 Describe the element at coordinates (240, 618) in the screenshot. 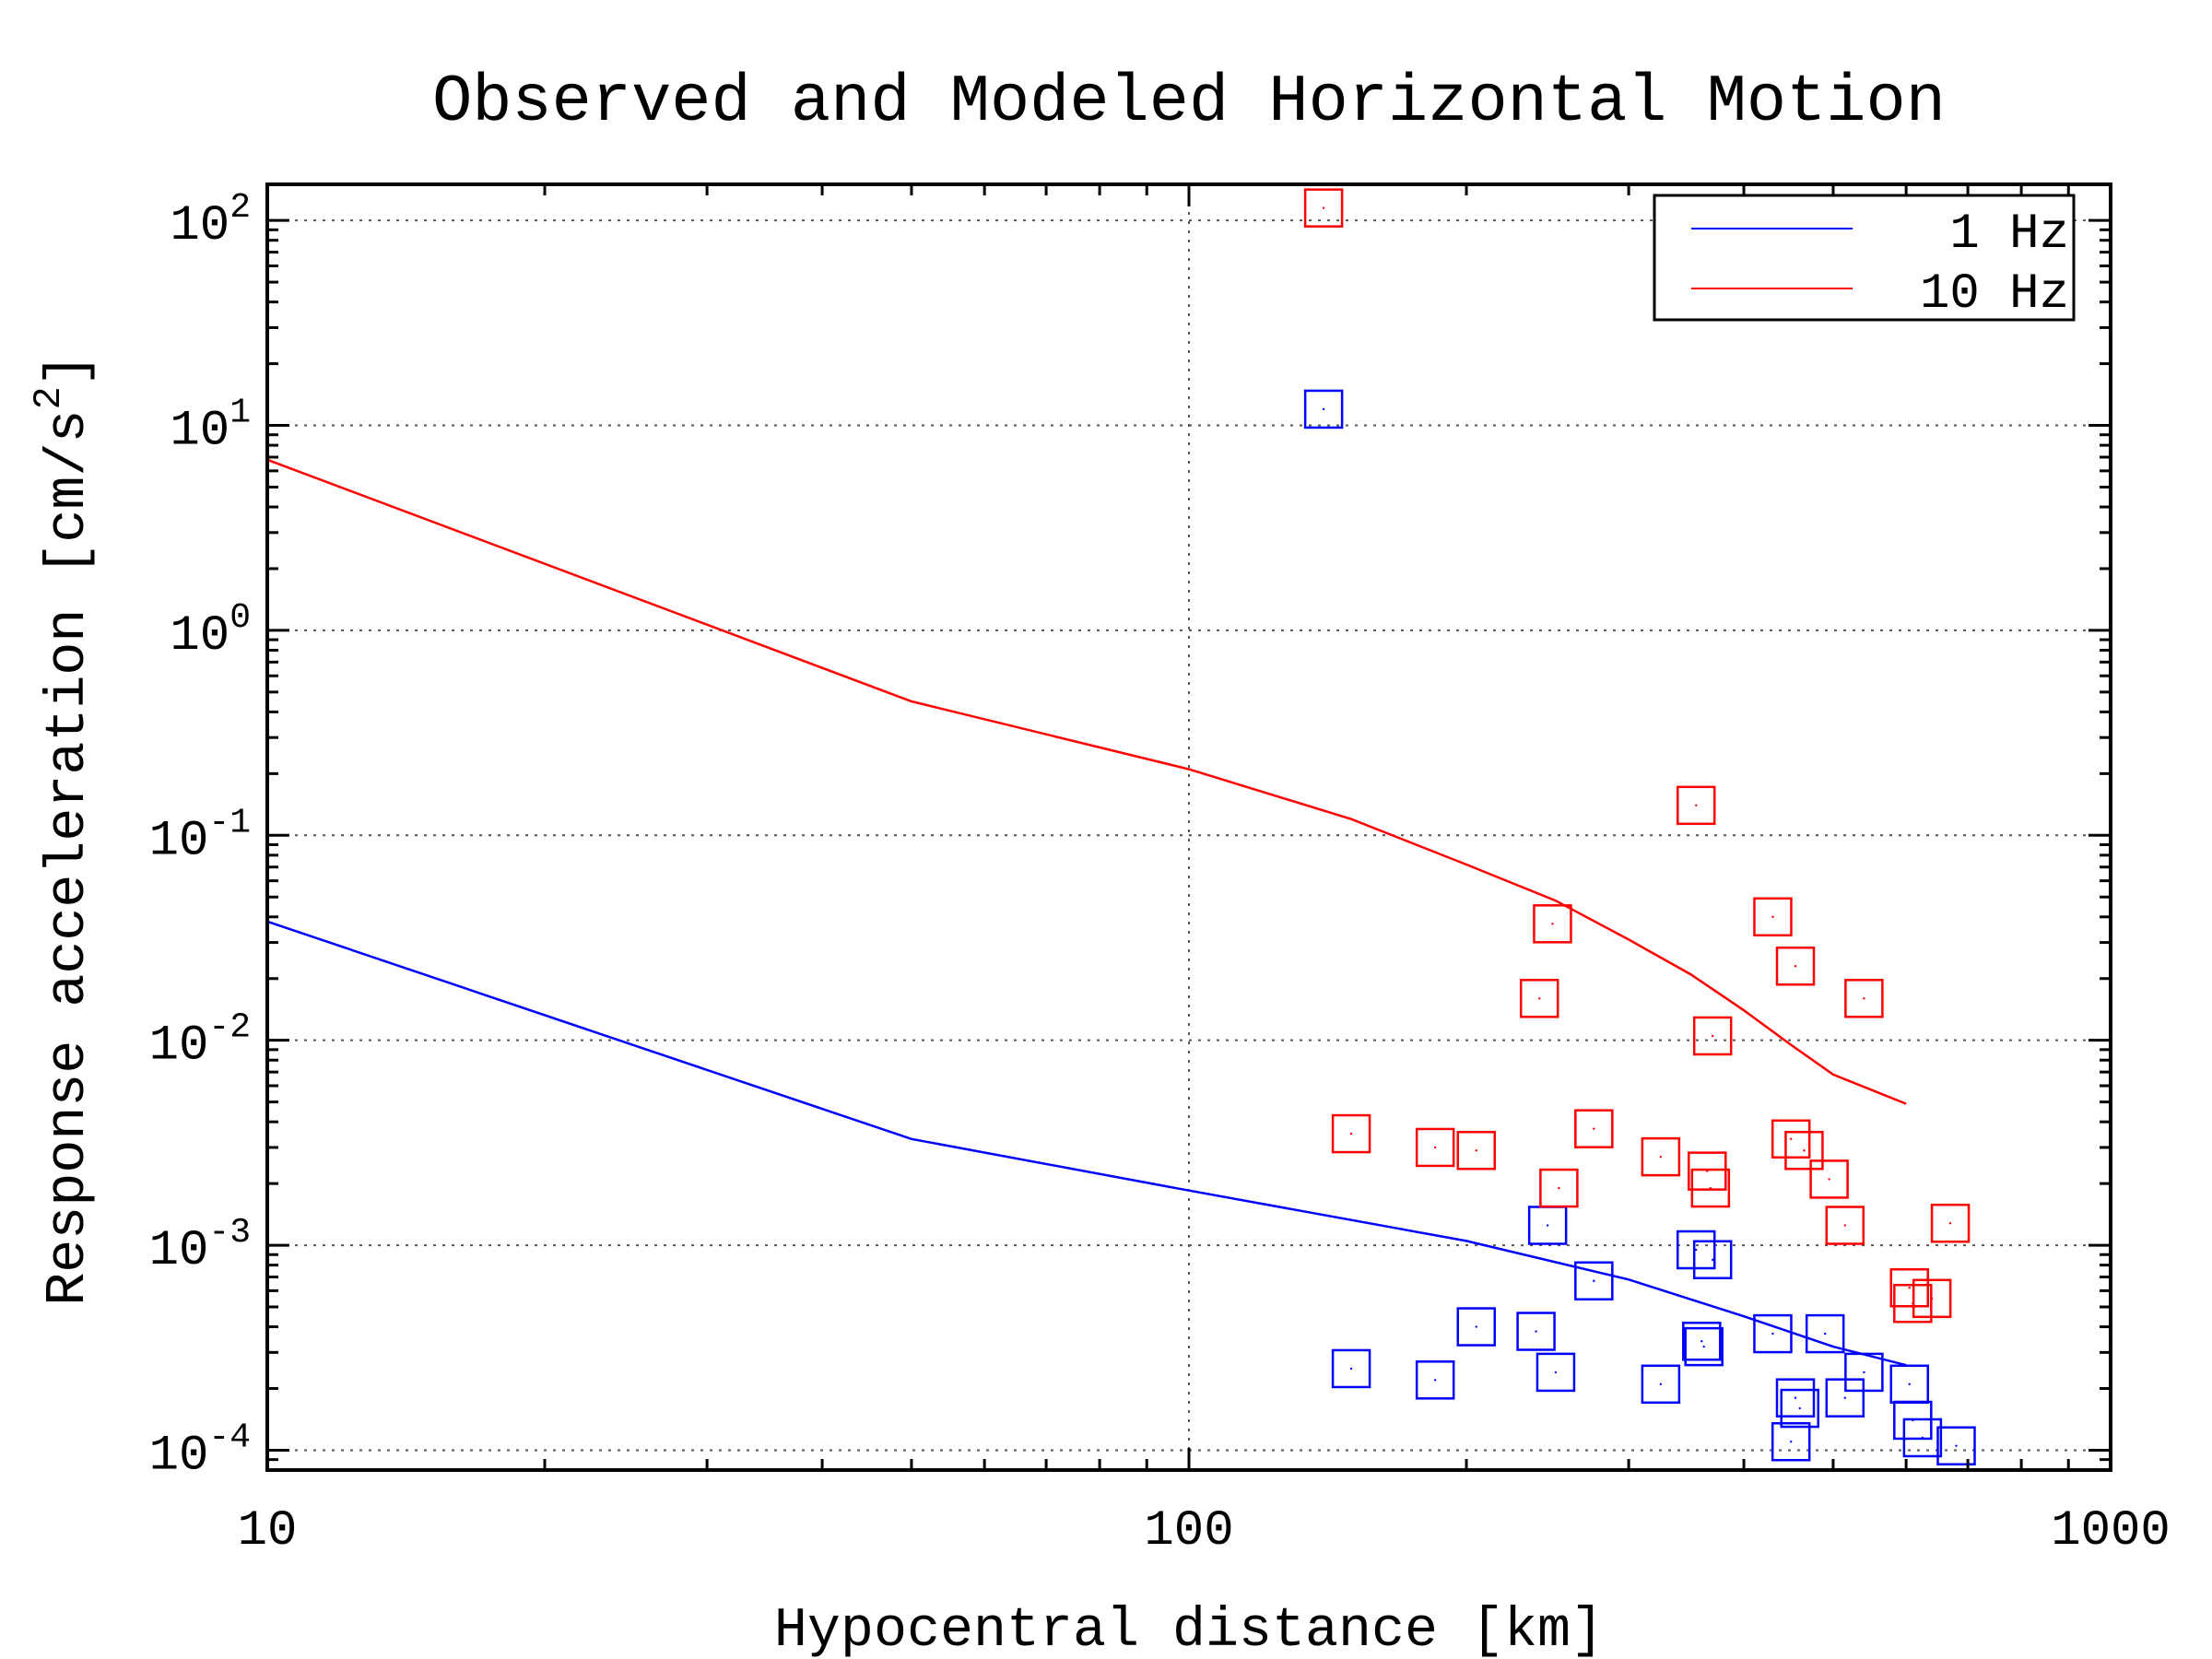

I see `y-tick-exponent: 0` at that location.